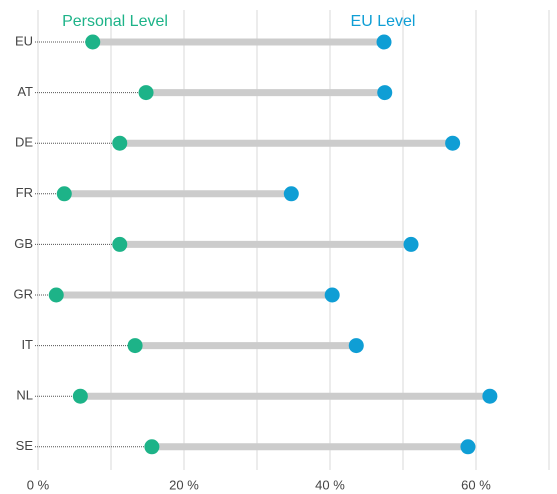  I want to click on y-tick-label: GB, so click(23, 243).